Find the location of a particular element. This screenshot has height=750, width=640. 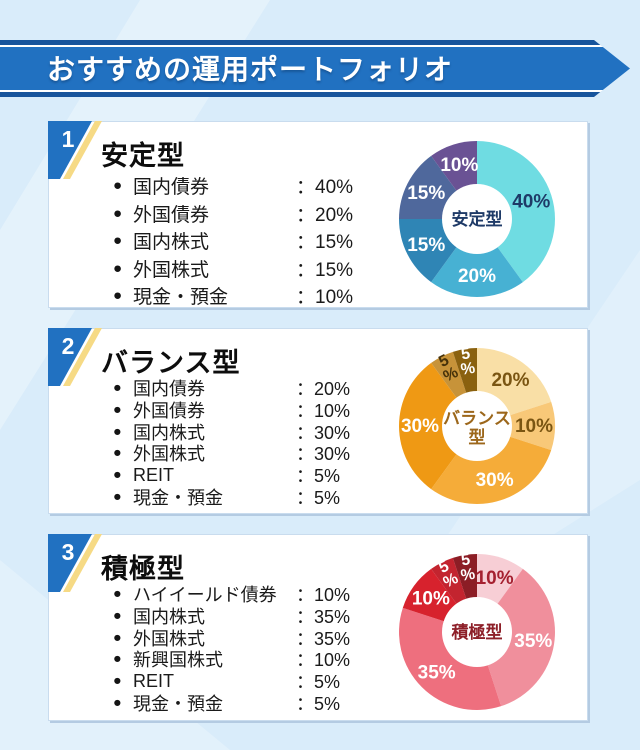

corner-badge-1-icon is located at coordinates (75, 150).